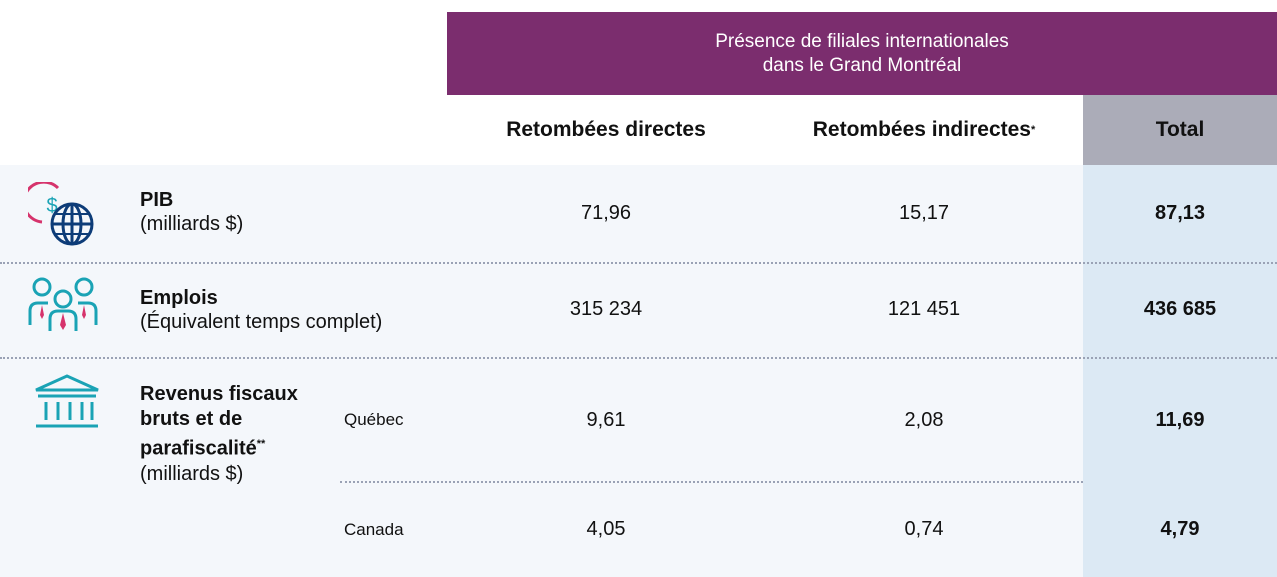 This screenshot has height=577, width=1277. I want to click on total-cell: 436 685, so click(1180, 309).